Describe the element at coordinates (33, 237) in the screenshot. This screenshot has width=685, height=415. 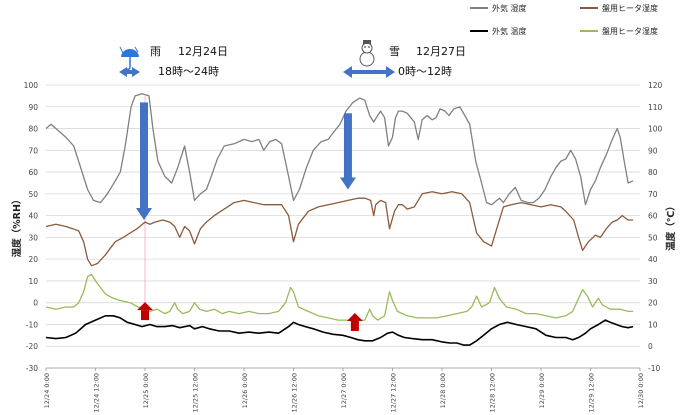
I see `y-left-tick-label: 30` at that location.